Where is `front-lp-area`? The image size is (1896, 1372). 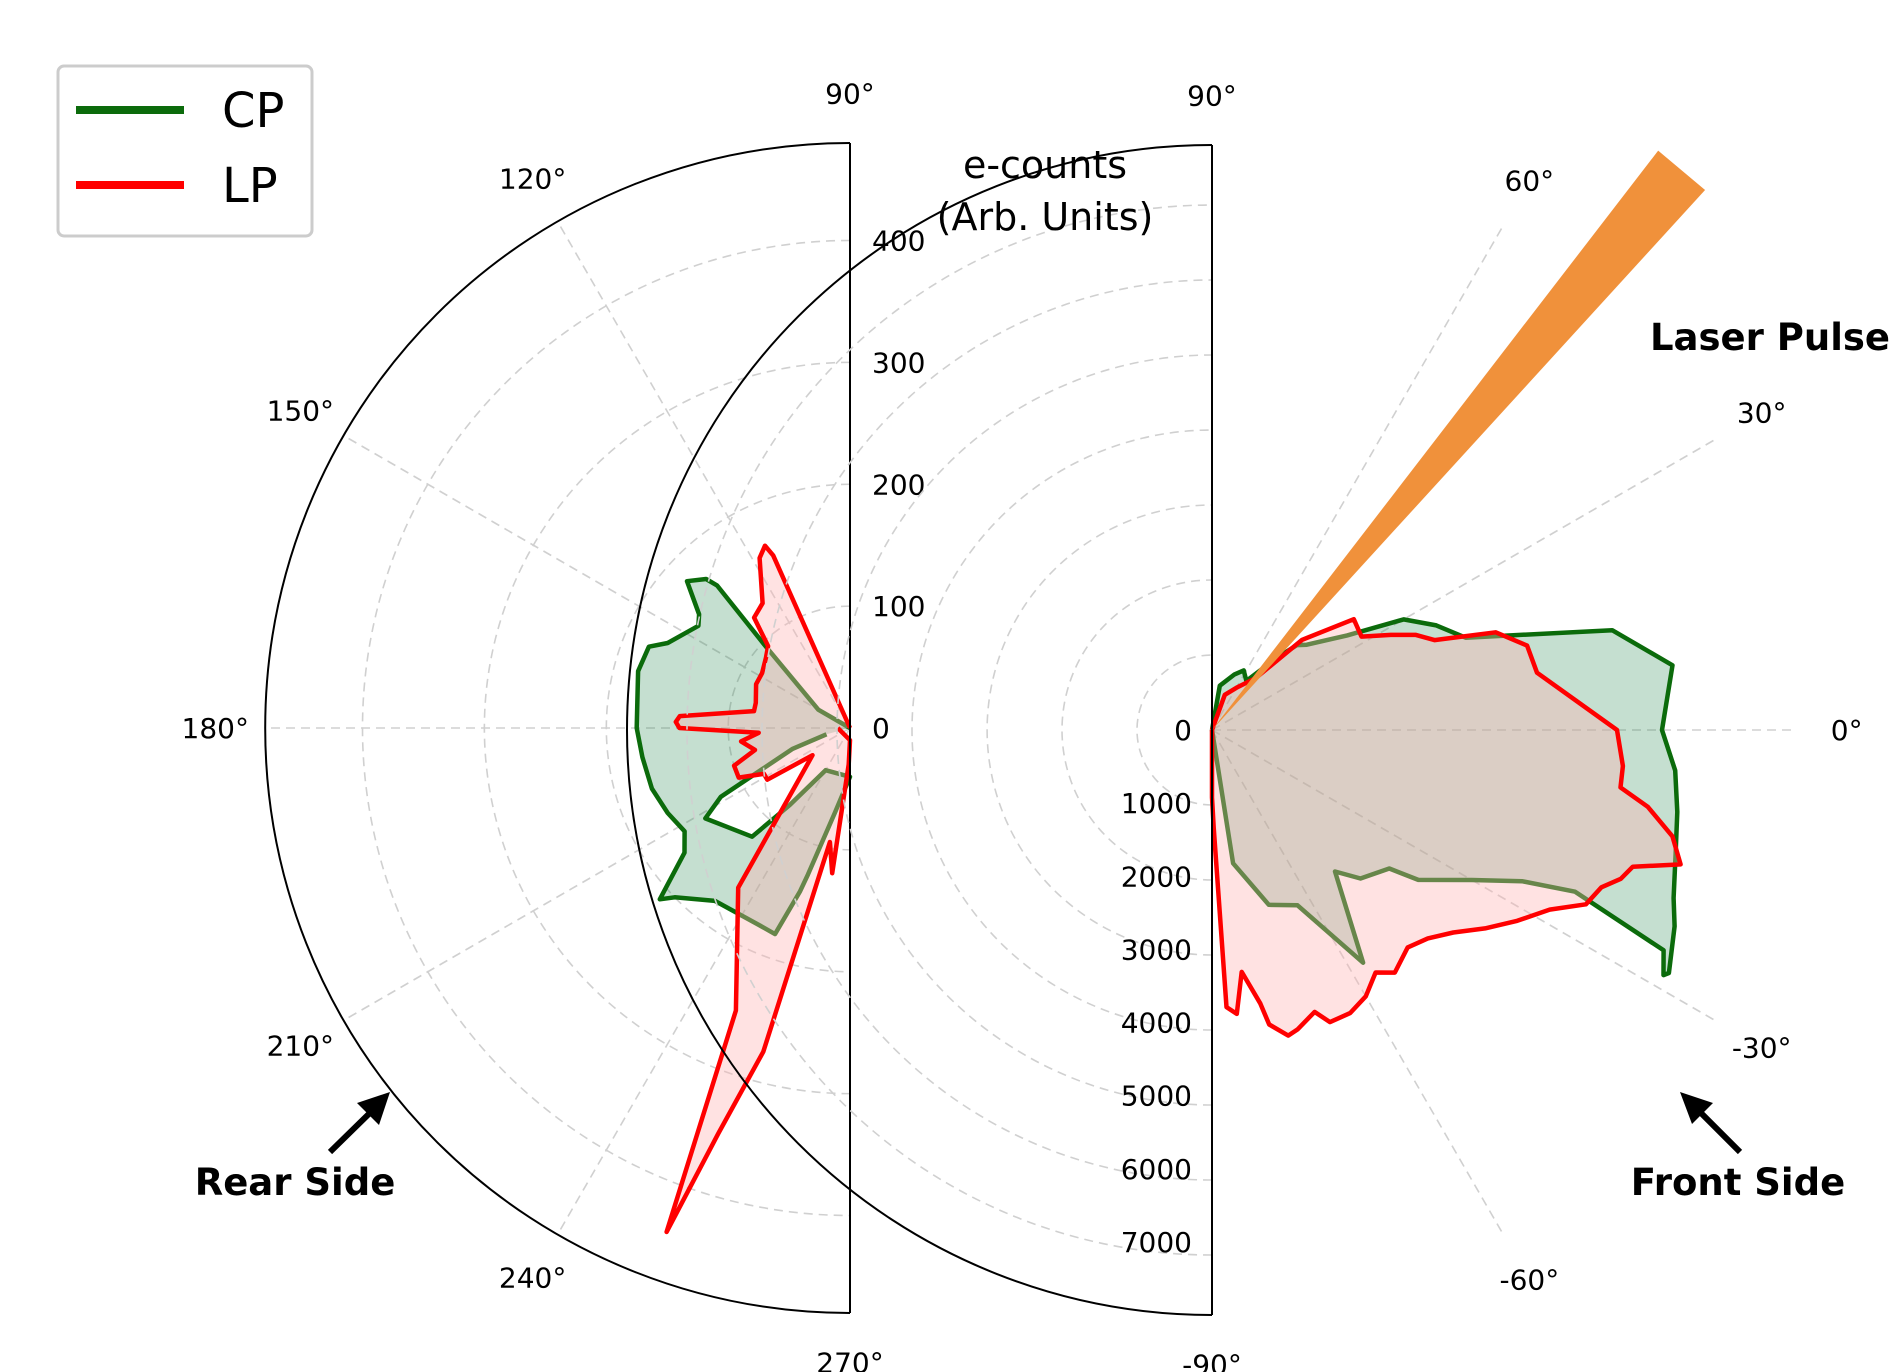
front-lp-area is located at coordinates (1446, 827).